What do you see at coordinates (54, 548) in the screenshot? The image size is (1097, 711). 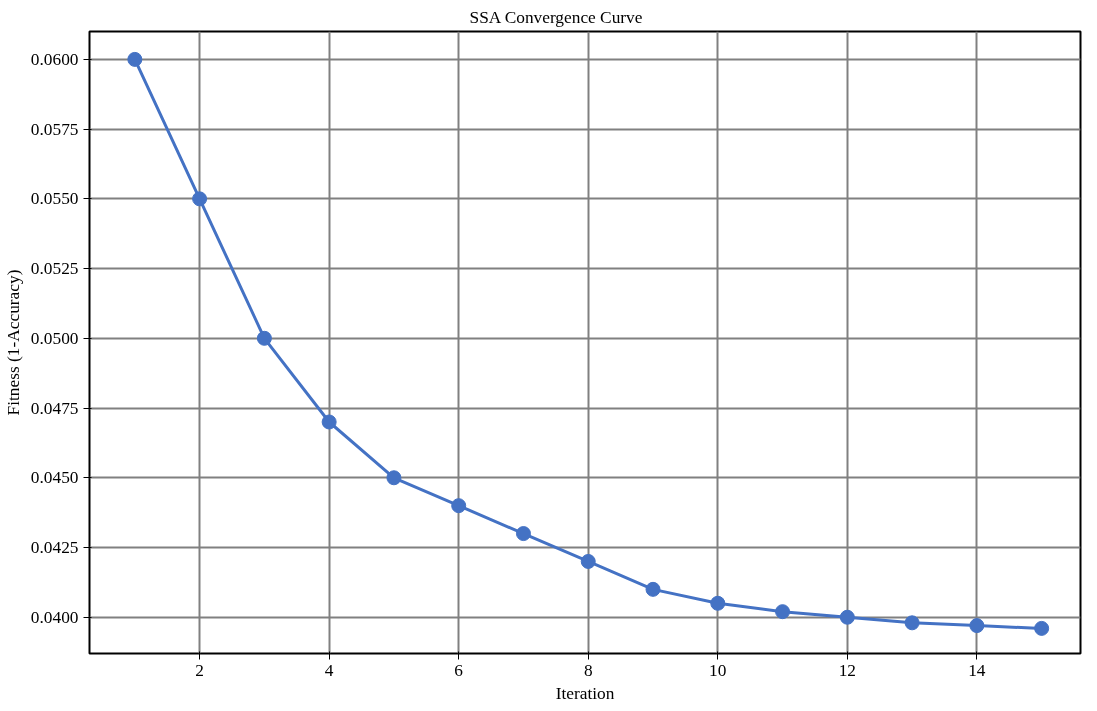 I see `y-tick-label: 0.0425` at bounding box center [54, 548].